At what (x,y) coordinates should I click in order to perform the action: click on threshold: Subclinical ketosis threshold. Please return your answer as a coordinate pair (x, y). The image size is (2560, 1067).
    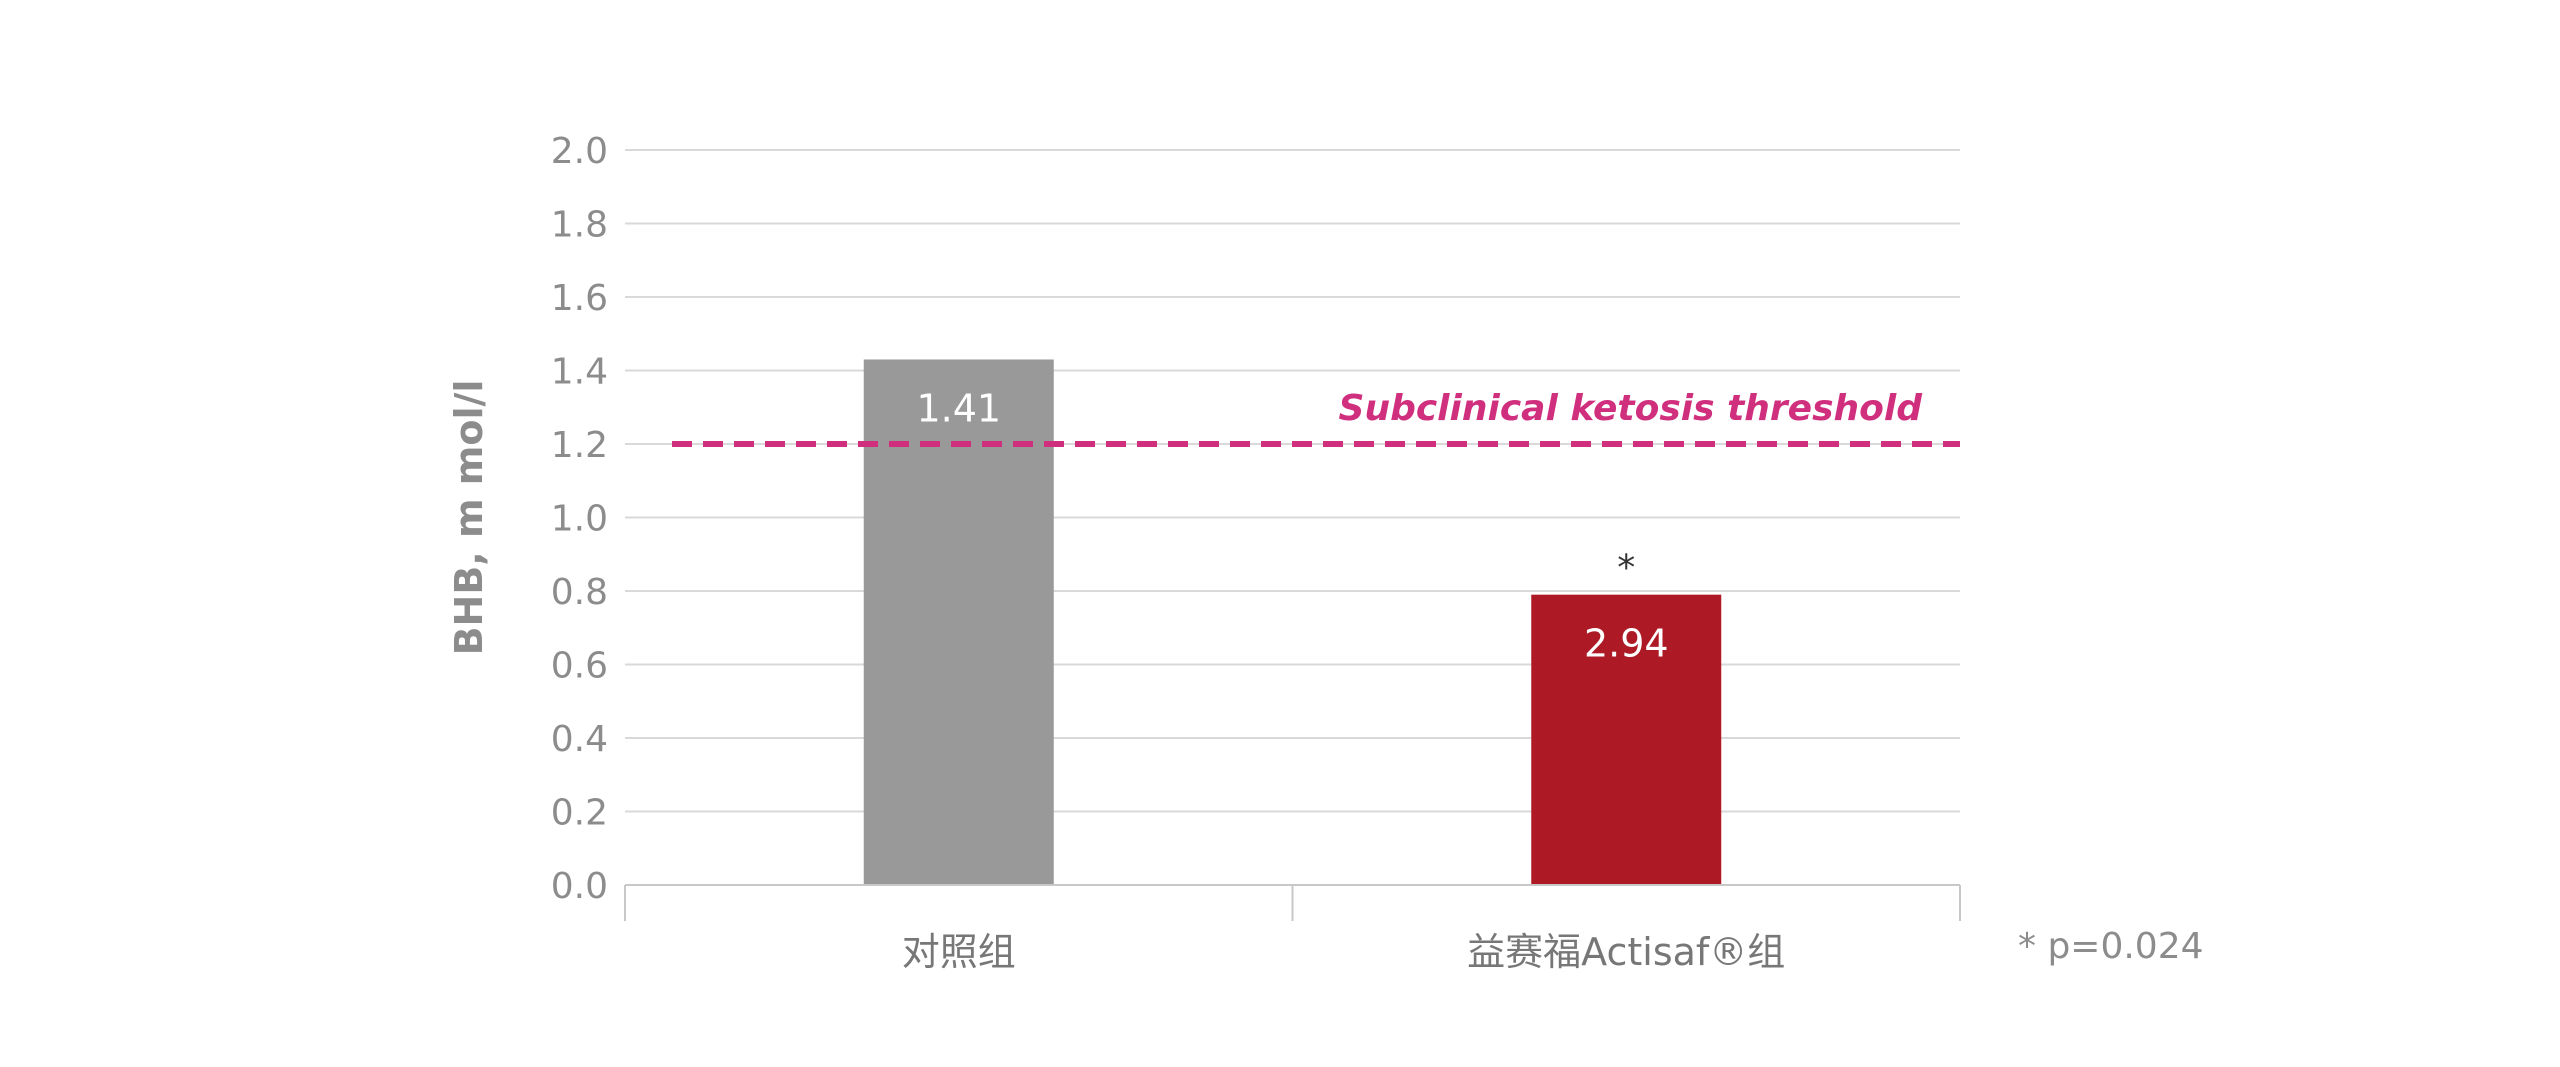
    Looking at the image, I should click on (1316, 417).